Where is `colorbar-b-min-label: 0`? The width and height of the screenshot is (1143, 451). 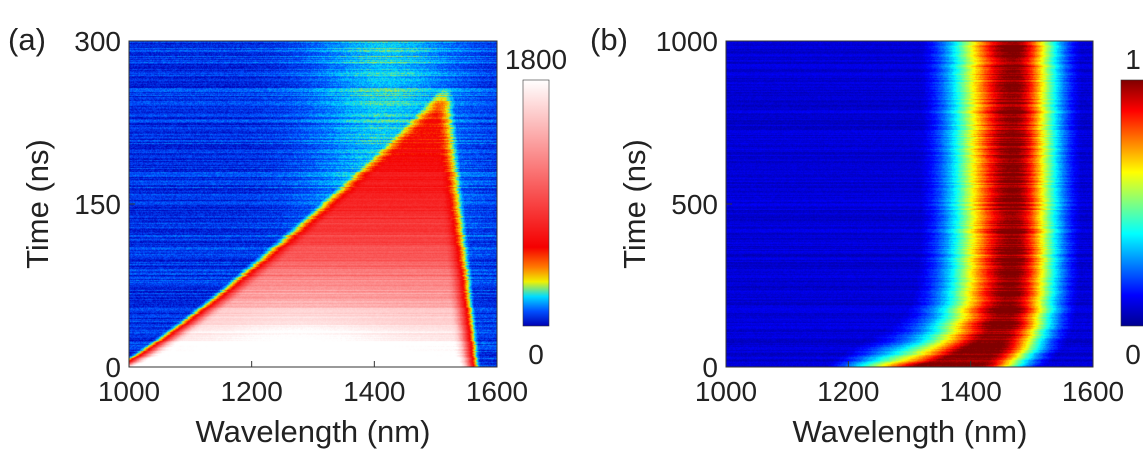
colorbar-b-min-label: 0 is located at coordinates (1133, 354).